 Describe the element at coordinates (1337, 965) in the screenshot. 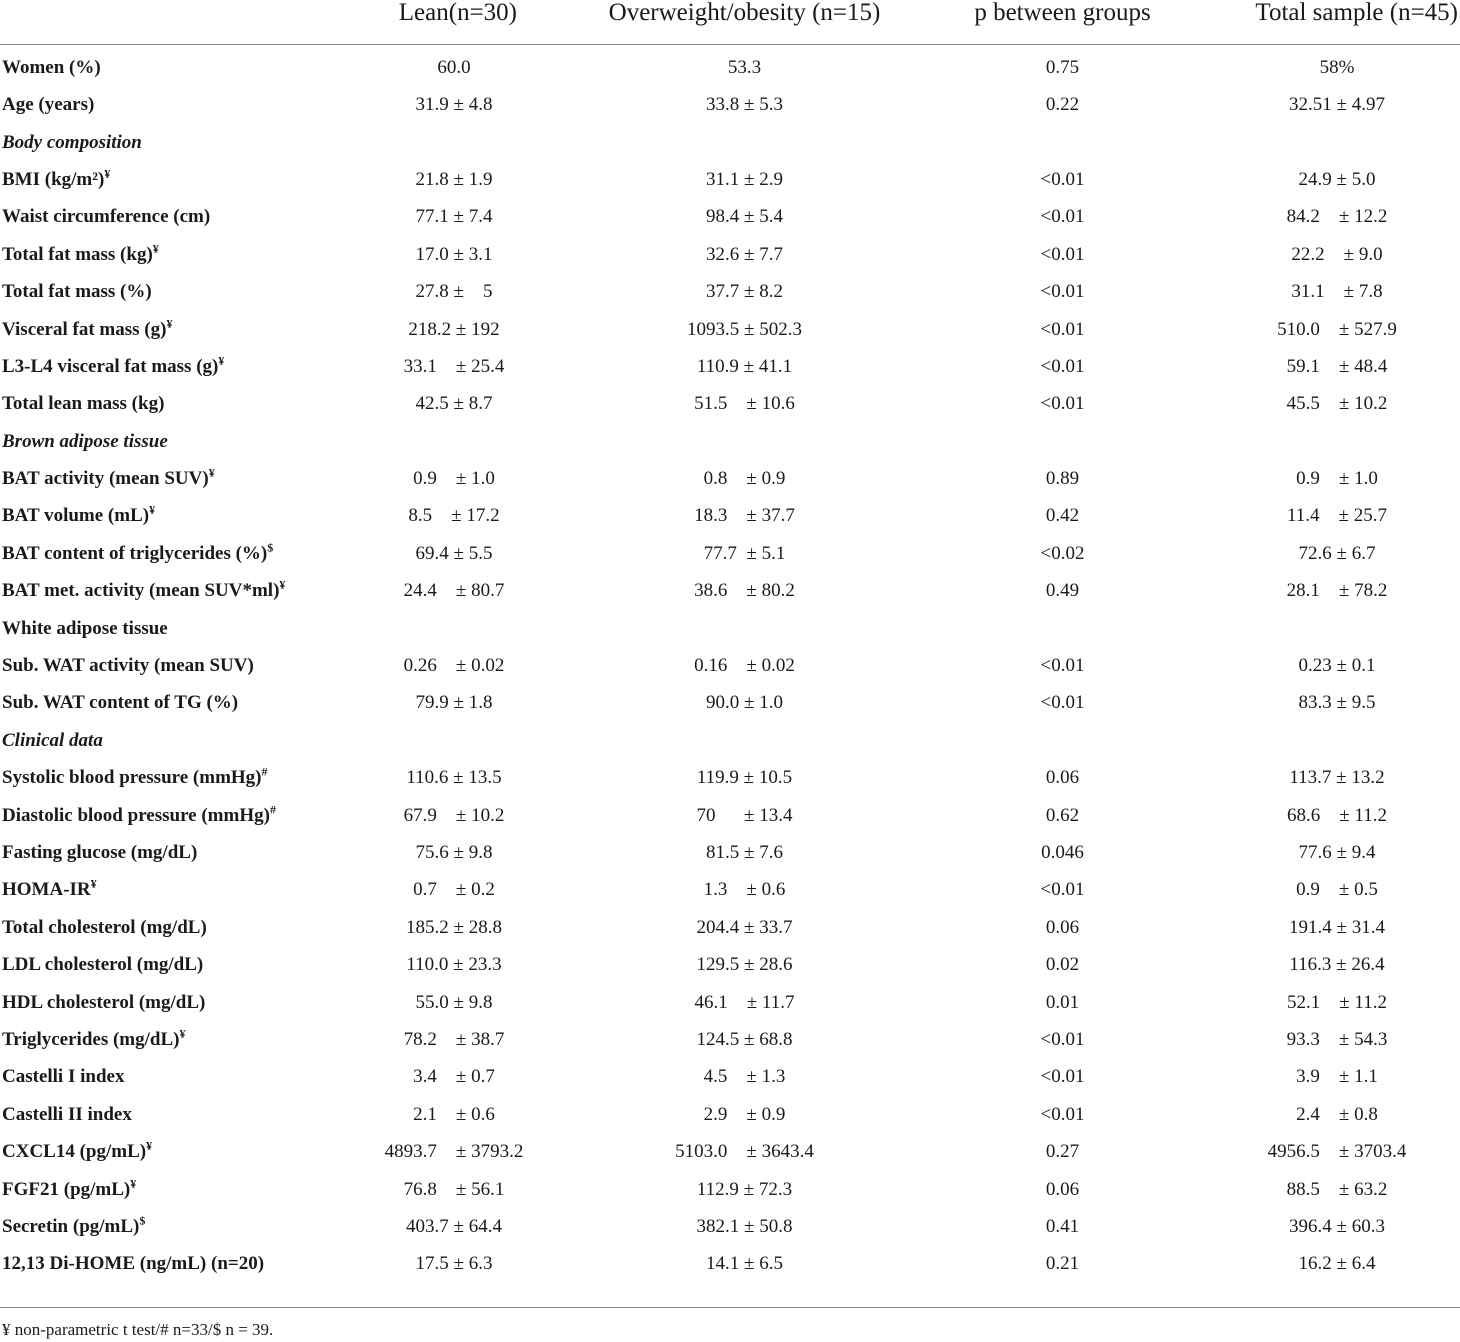

I see `value-total: 116.3 ± 26.4` at that location.